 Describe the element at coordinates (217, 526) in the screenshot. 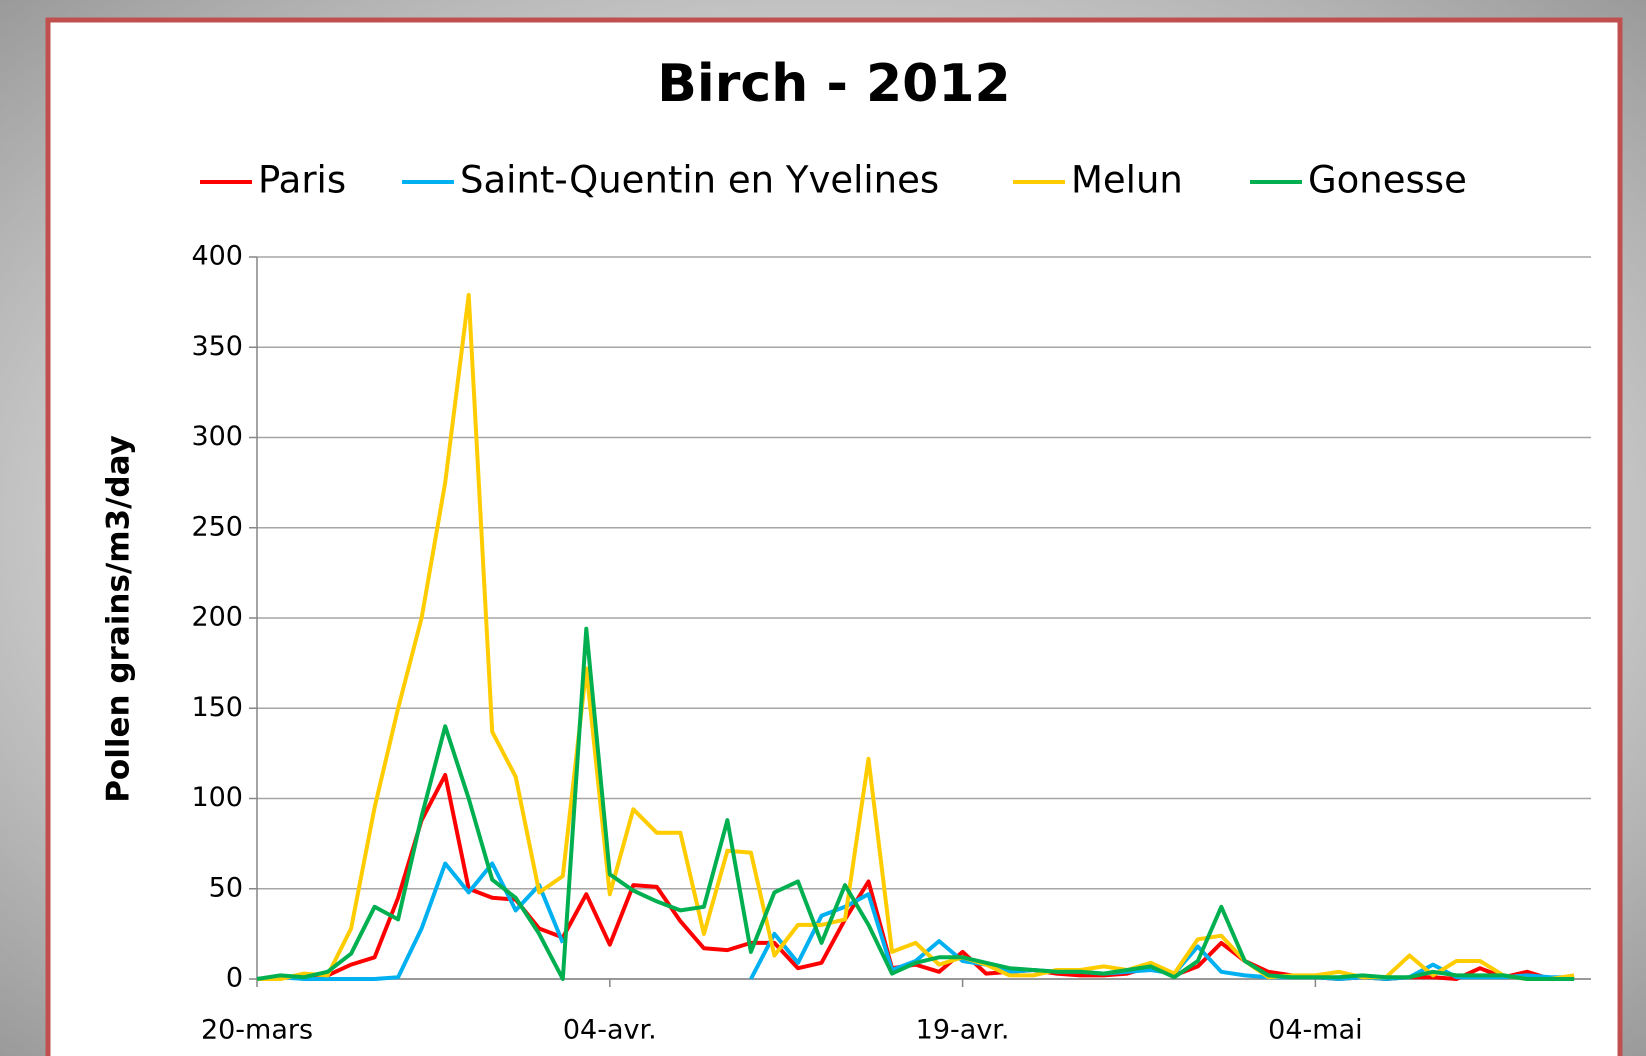

I see `y-tick-label: 250` at that location.